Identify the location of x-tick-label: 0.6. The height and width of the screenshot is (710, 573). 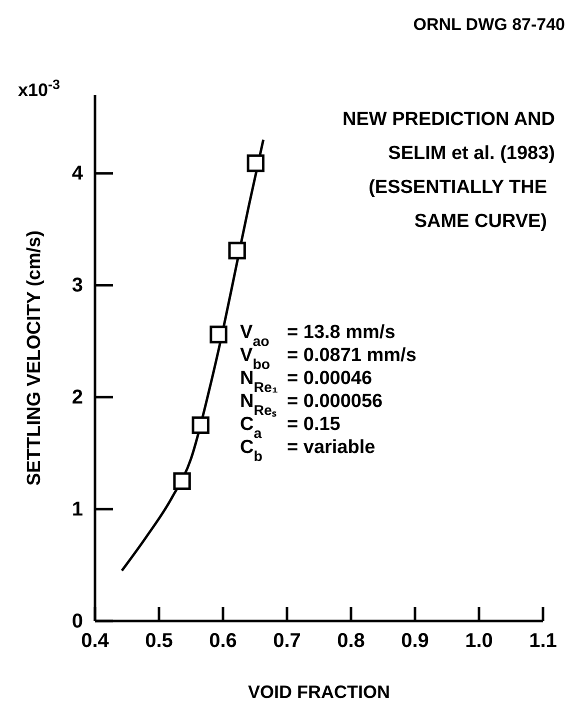
(223, 641).